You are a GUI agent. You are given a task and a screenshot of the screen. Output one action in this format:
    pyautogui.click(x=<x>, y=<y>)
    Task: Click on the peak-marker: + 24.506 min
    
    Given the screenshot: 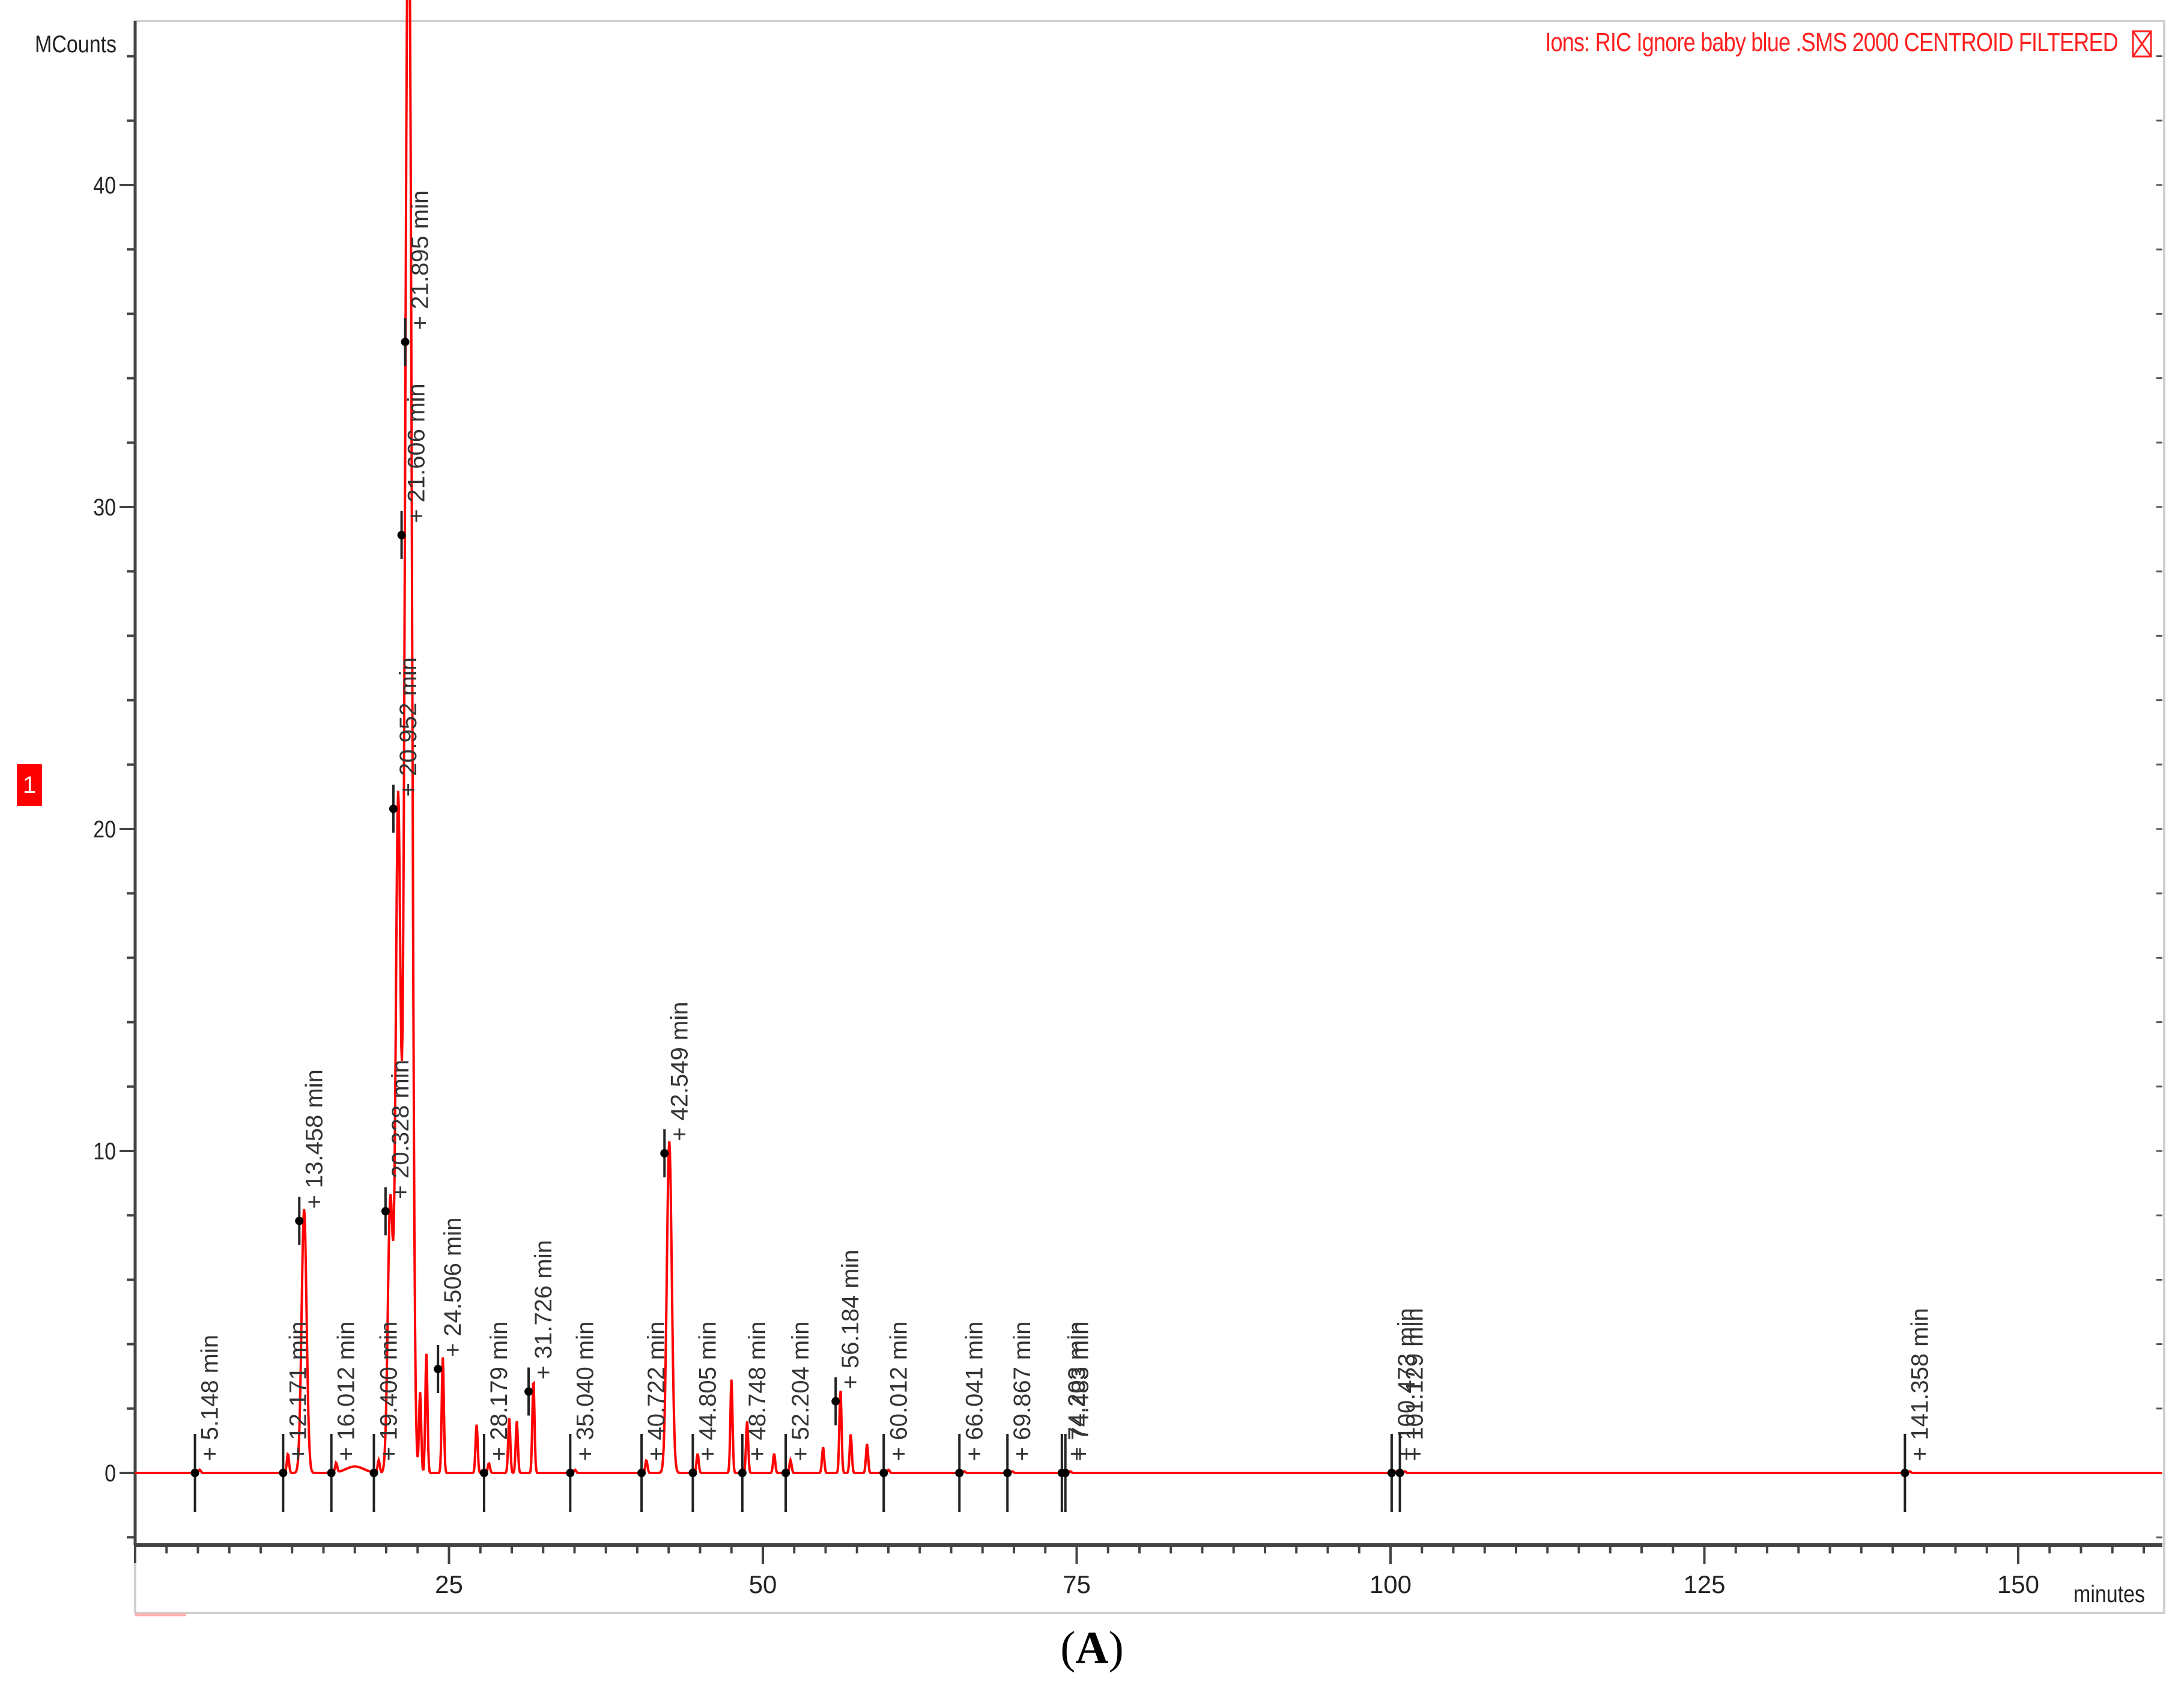 What is the action you would take?
    pyautogui.click(x=450, y=1306)
    